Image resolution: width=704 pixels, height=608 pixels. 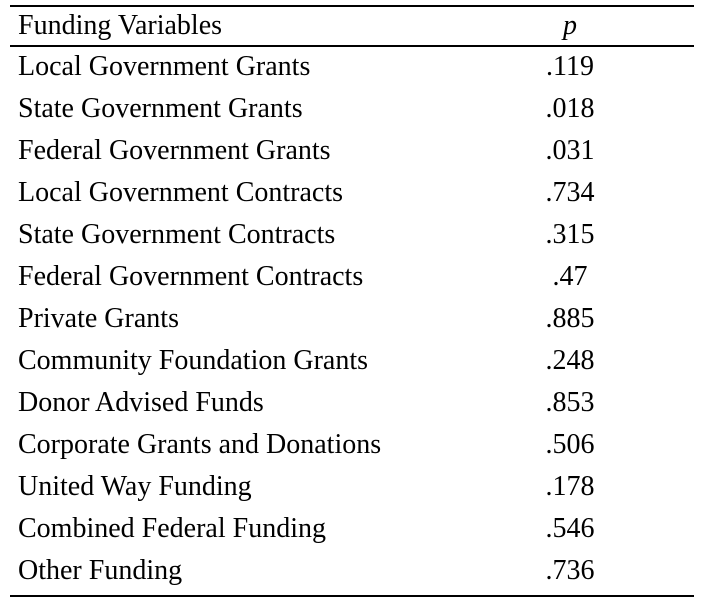 What do you see at coordinates (135, 486) in the screenshot?
I see `row-variable: United Way Funding` at bounding box center [135, 486].